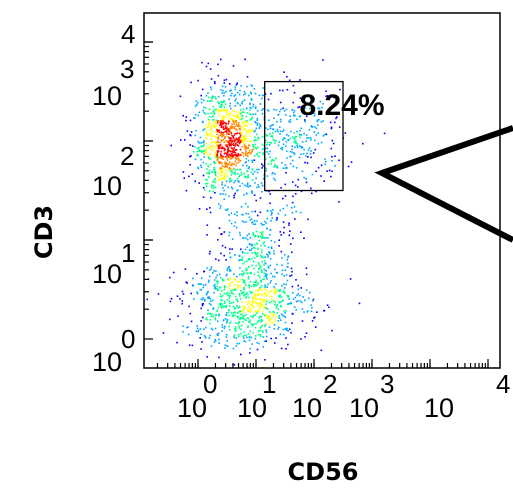  What do you see at coordinates (304, 136) in the screenshot?
I see `gate-rectangle` at bounding box center [304, 136].